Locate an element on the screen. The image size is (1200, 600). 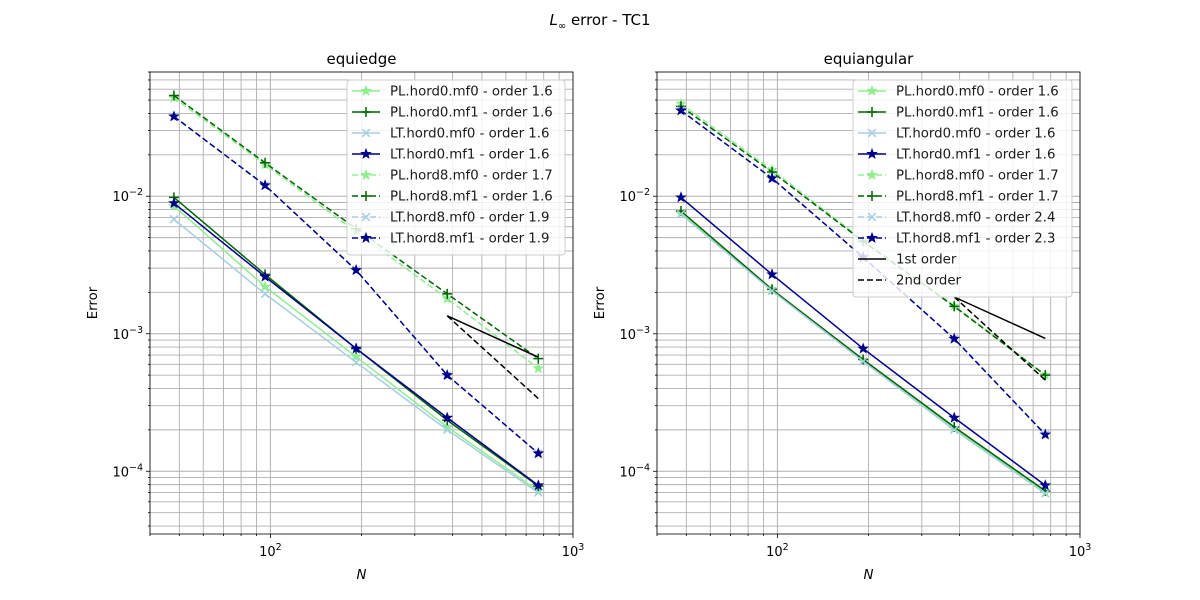
legend-label: PL.hord8.mf1 - order 1.7 is located at coordinates (977, 197).